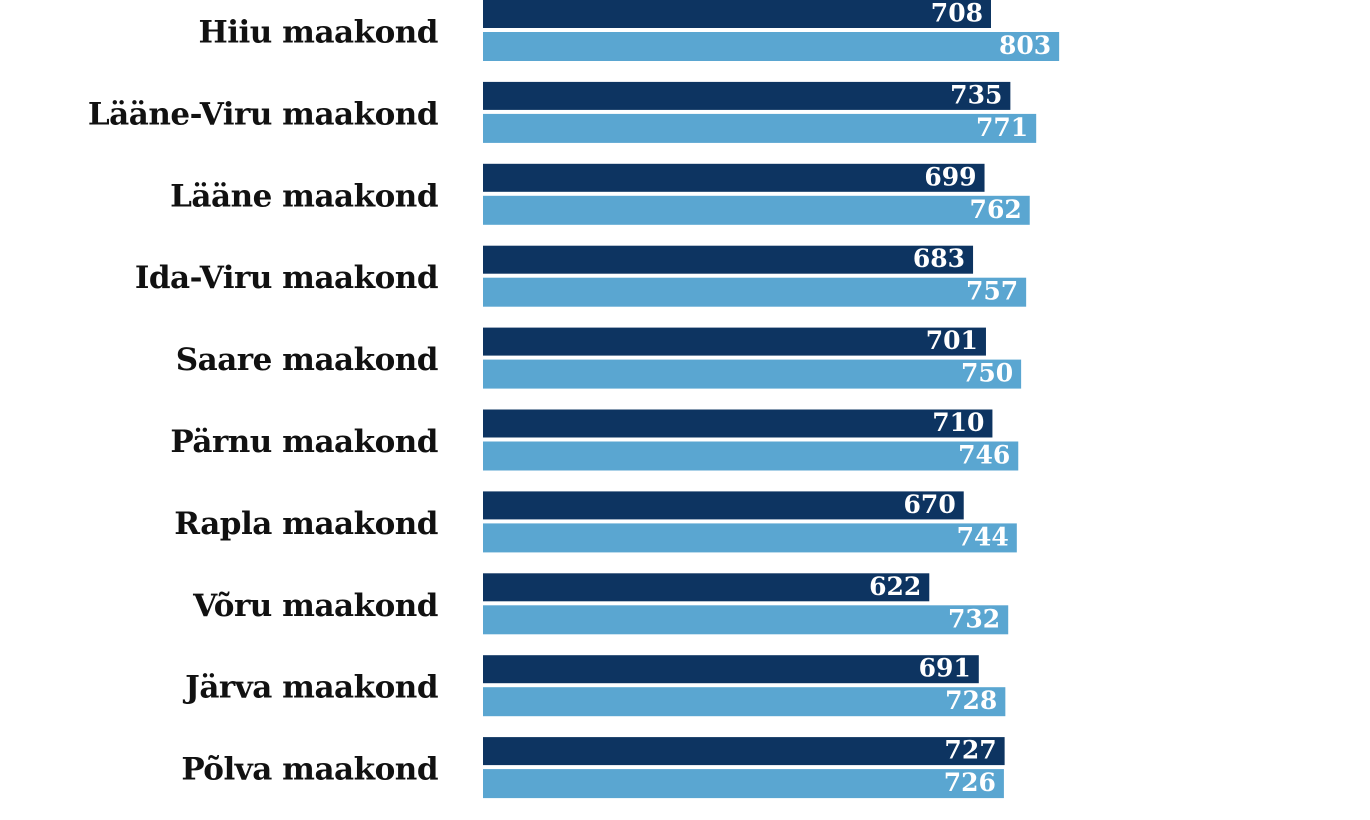 The width and height of the screenshot is (1370, 820). Describe the element at coordinates (930, 504) in the screenshot. I see `value-label: 670` at that location.